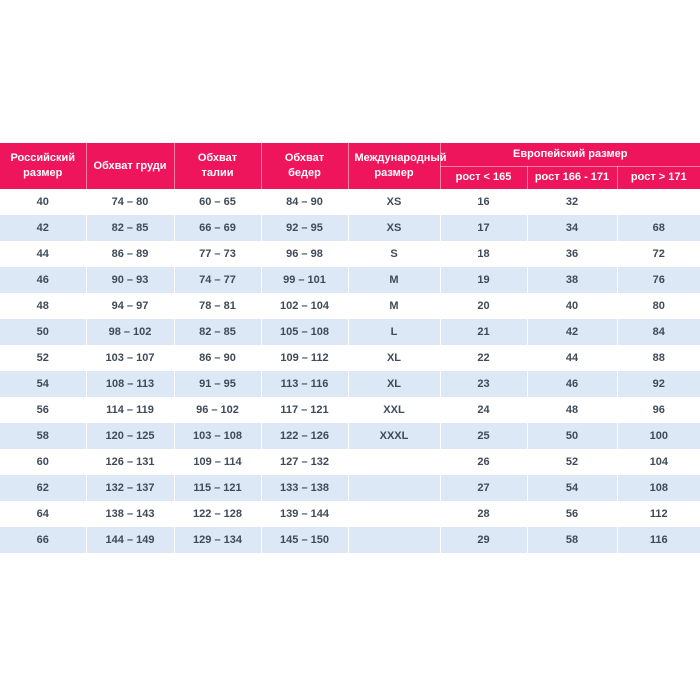  I want to click on table-cell: 99 – 101, so click(304, 280).